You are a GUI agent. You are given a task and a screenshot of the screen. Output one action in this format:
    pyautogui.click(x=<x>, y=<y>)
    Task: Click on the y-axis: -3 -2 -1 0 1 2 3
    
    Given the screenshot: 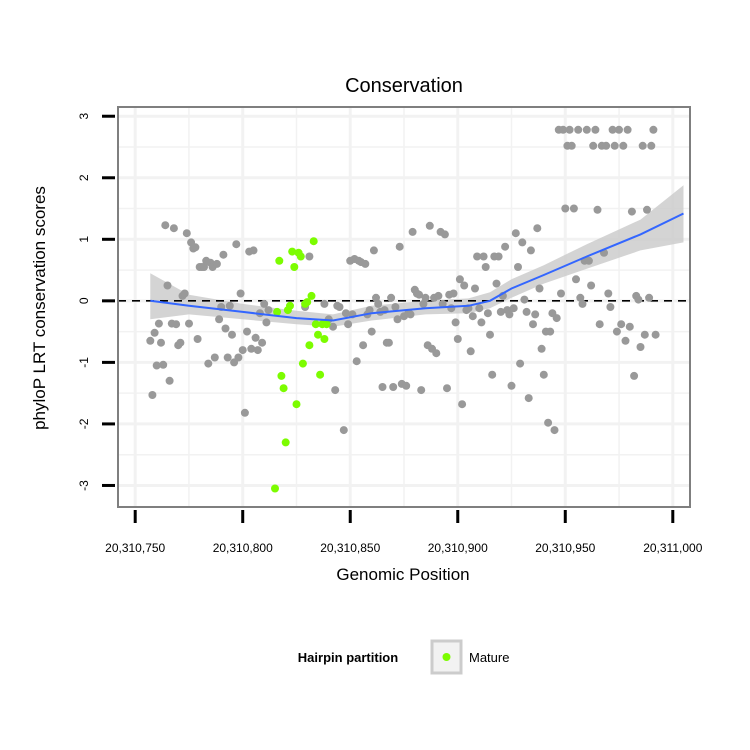 What is the action you would take?
    pyautogui.click(x=96, y=302)
    